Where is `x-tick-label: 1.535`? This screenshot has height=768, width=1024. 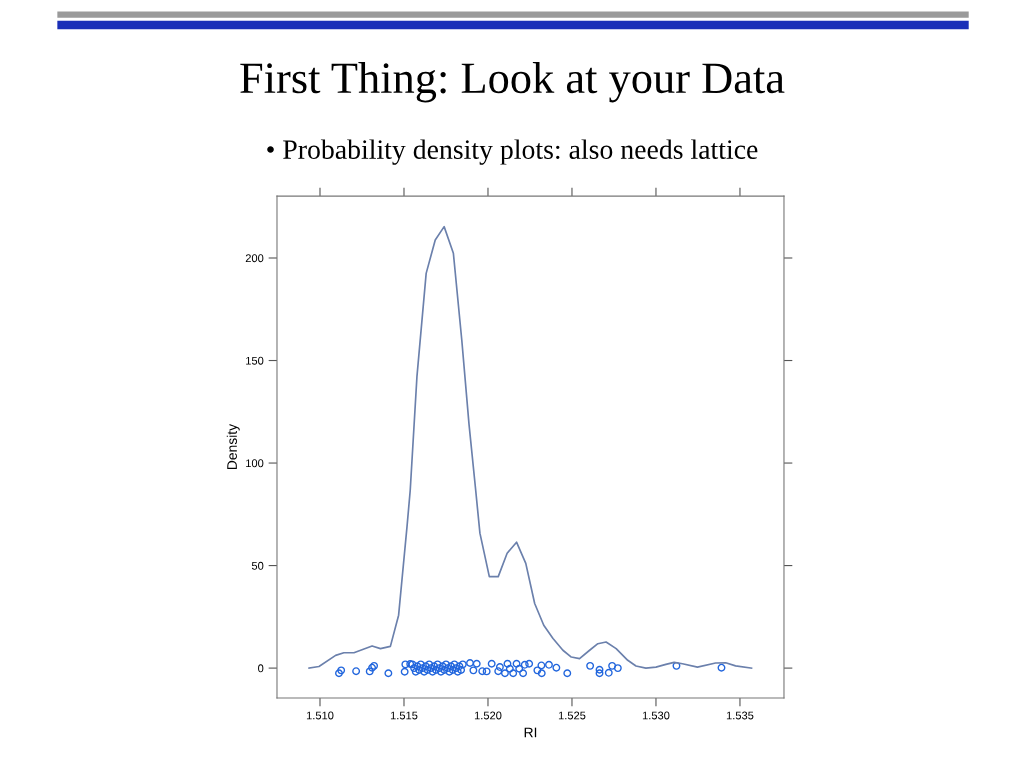
x-tick-label: 1.535 is located at coordinates (740, 715).